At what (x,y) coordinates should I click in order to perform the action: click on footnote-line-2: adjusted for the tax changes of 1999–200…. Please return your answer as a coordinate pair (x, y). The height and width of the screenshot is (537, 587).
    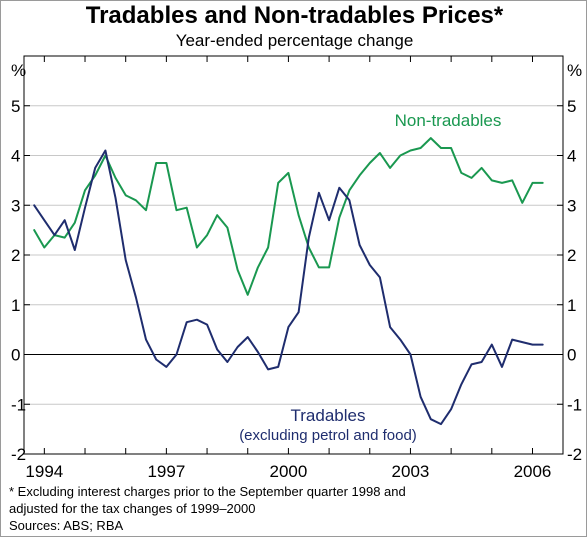
    Looking at the image, I should click on (132, 508).